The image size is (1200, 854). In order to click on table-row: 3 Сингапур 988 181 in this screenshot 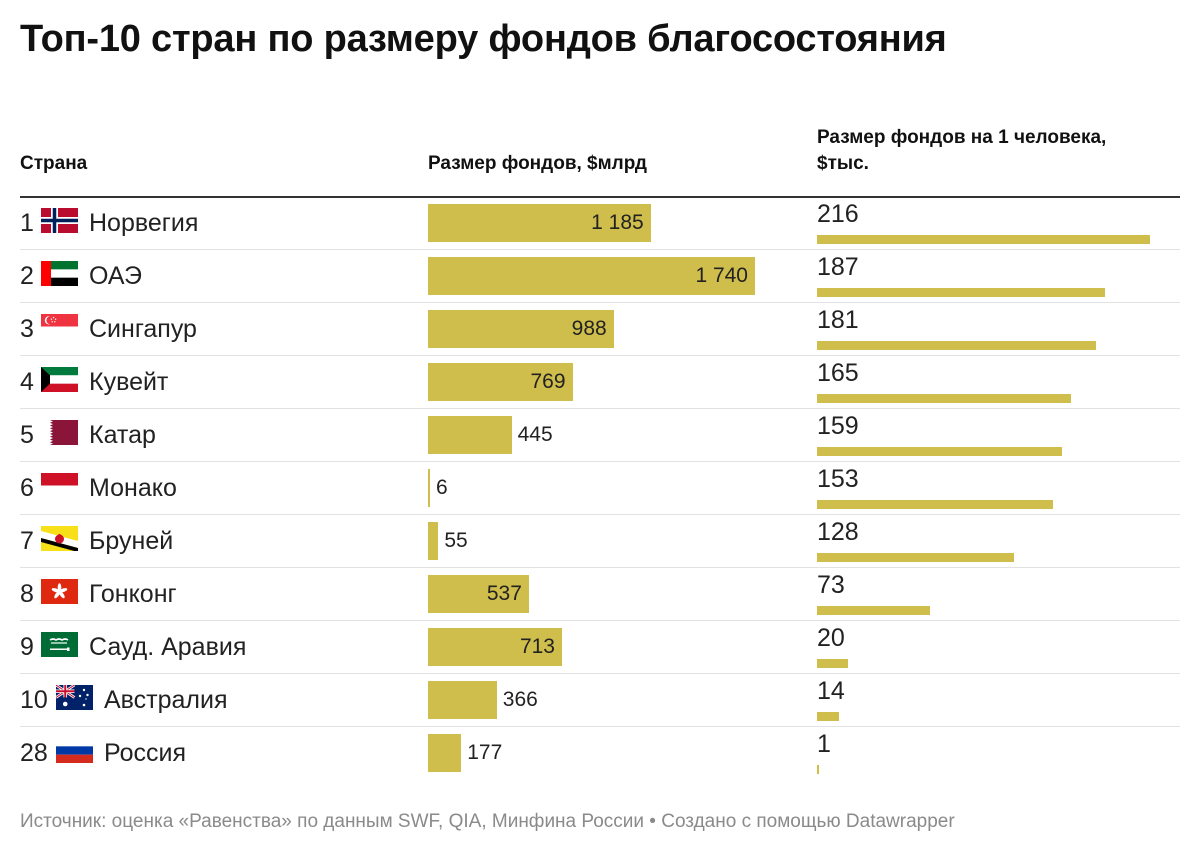, I will do `click(600, 329)`.